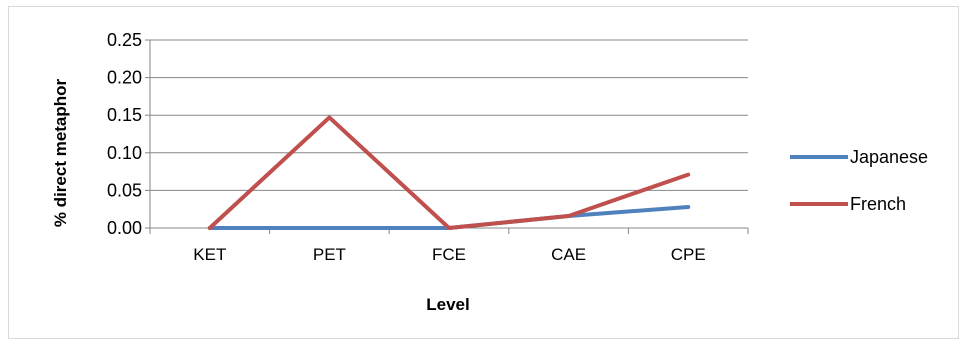  What do you see at coordinates (124, 40) in the screenshot?
I see `y-tick-label: 0.25` at bounding box center [124, 40].